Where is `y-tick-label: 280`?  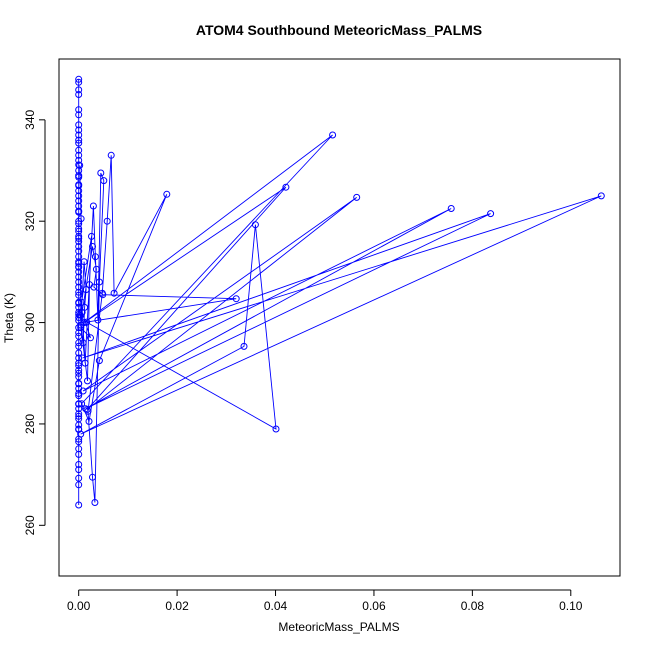
y-tick-label: 280 is located at coordinates (30, 424).